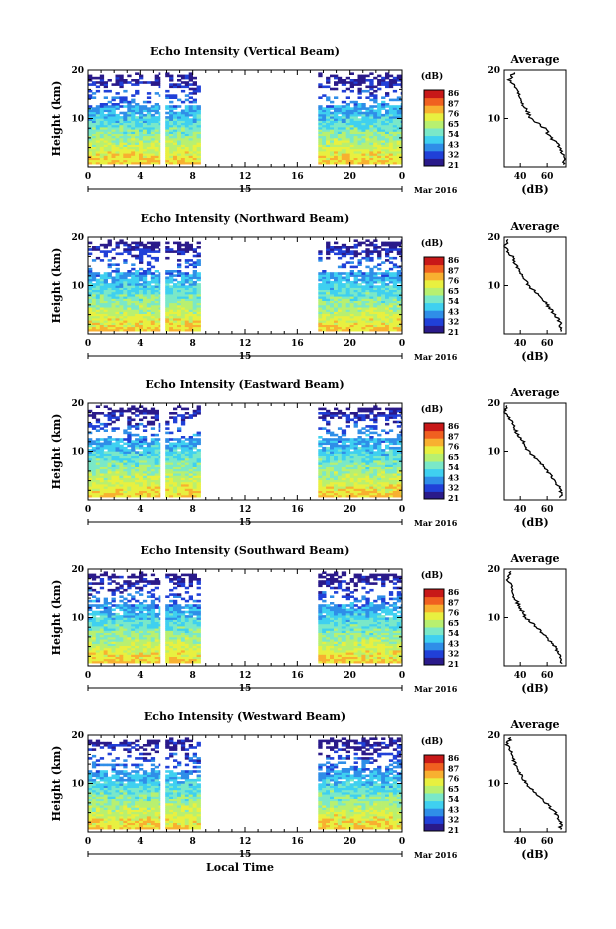 This screenshot has height=929, width=616. I want to click on colorbar-label: 76, so click(454, 114).